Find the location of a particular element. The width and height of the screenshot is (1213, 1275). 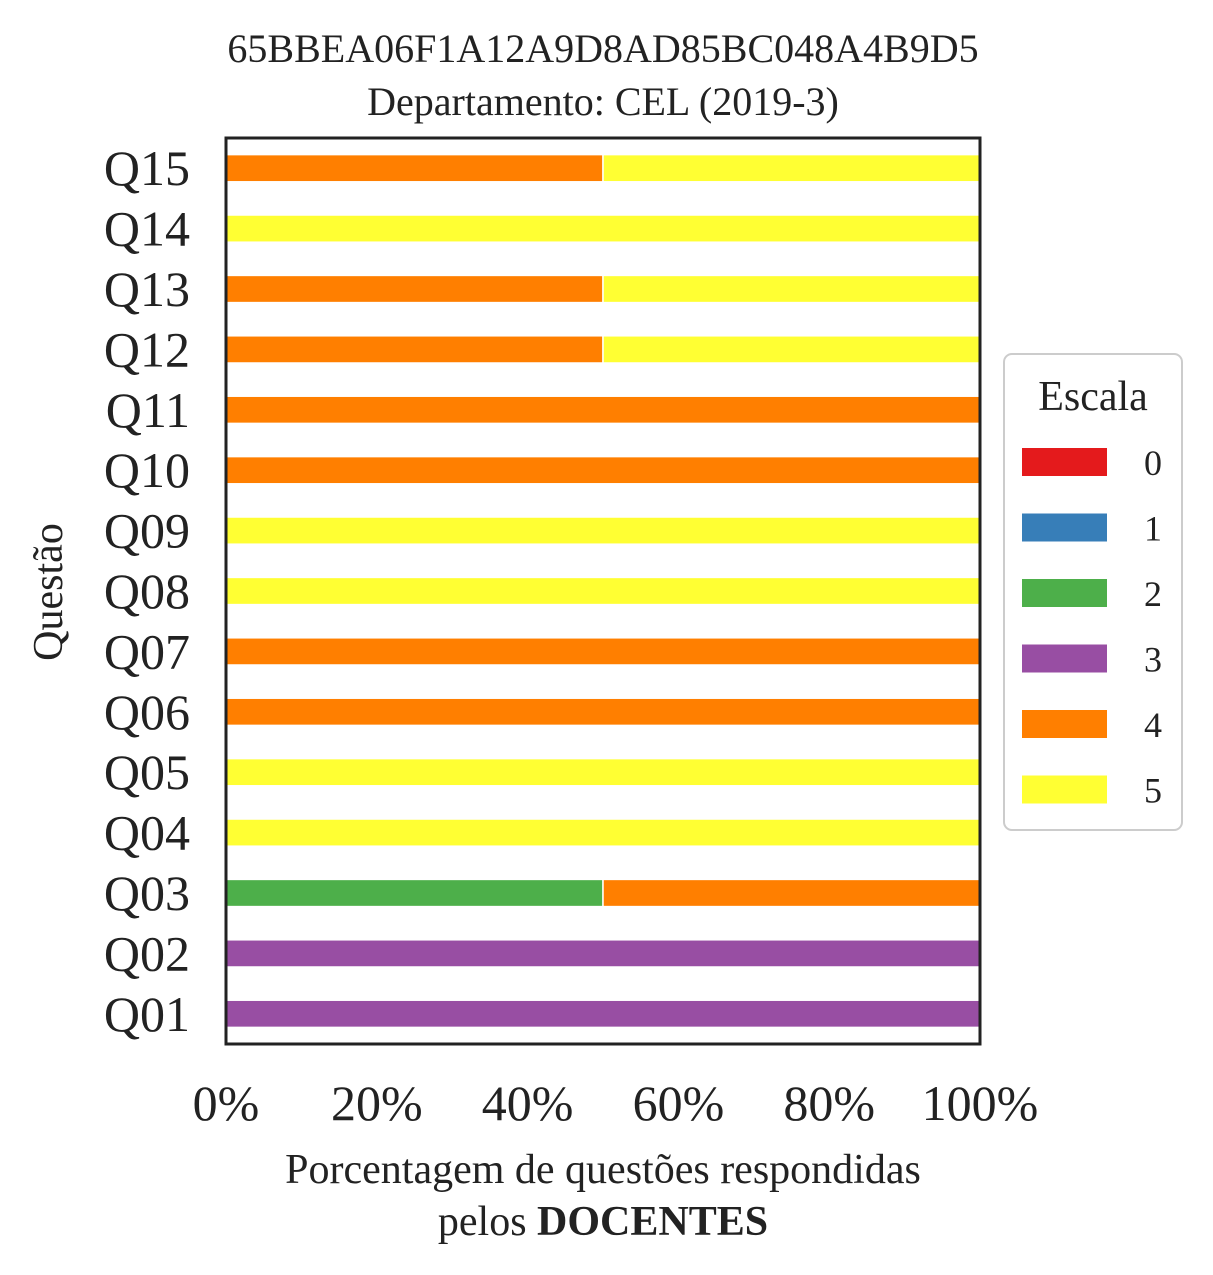

y-tick-q08: Q08 is located at coordinates (147, 591).